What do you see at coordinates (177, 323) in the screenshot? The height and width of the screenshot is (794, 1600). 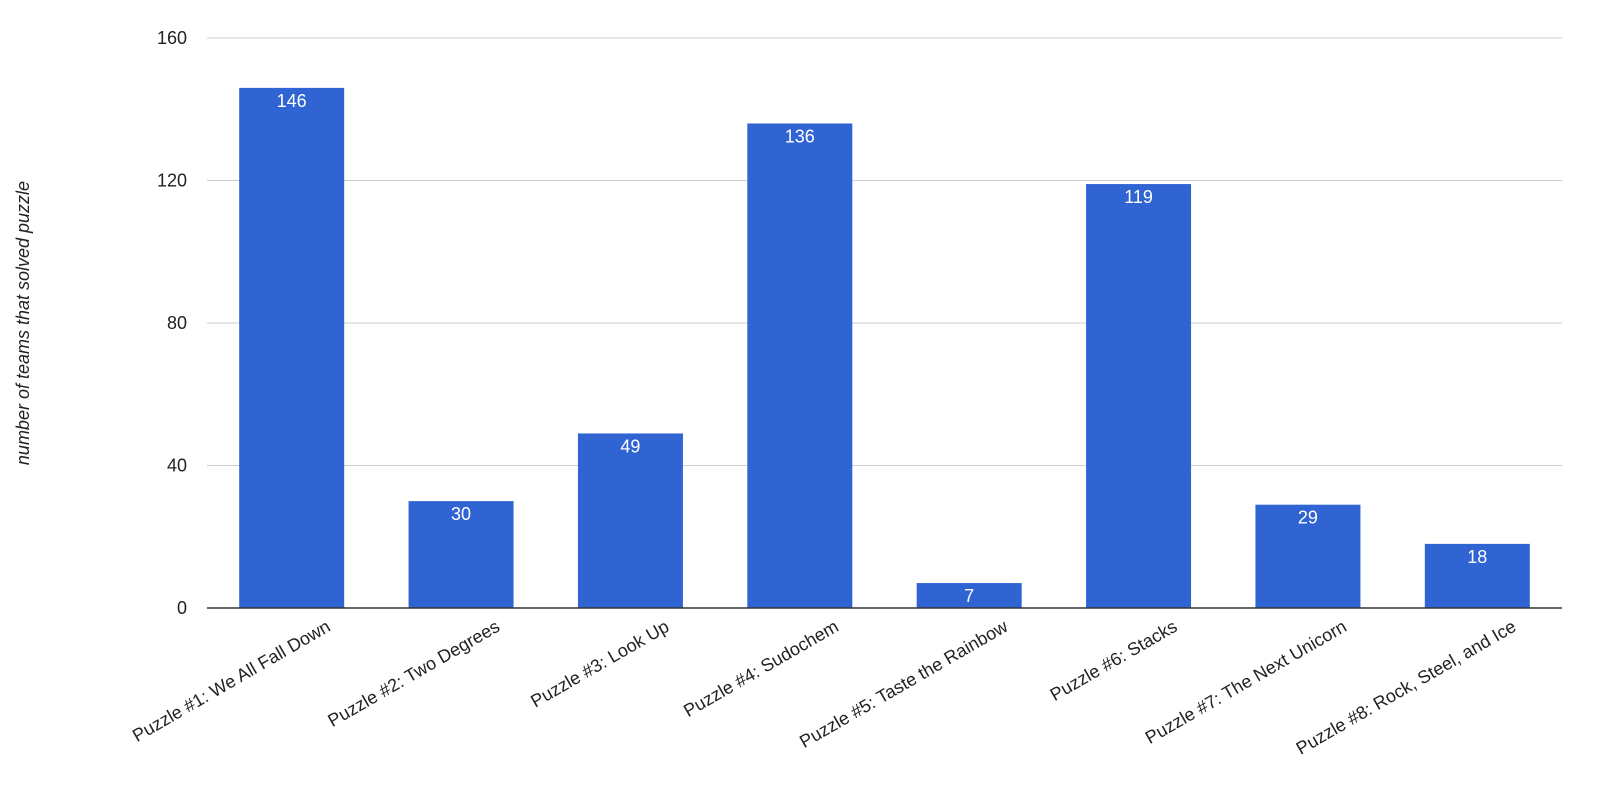 I see `y-tick-label: 80` at bounding box center [177, 323].